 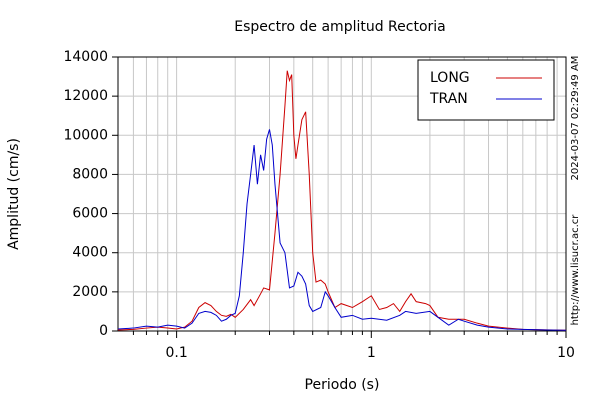 I want to click on y-tick-label: 4000, so click(x=90, y=253).